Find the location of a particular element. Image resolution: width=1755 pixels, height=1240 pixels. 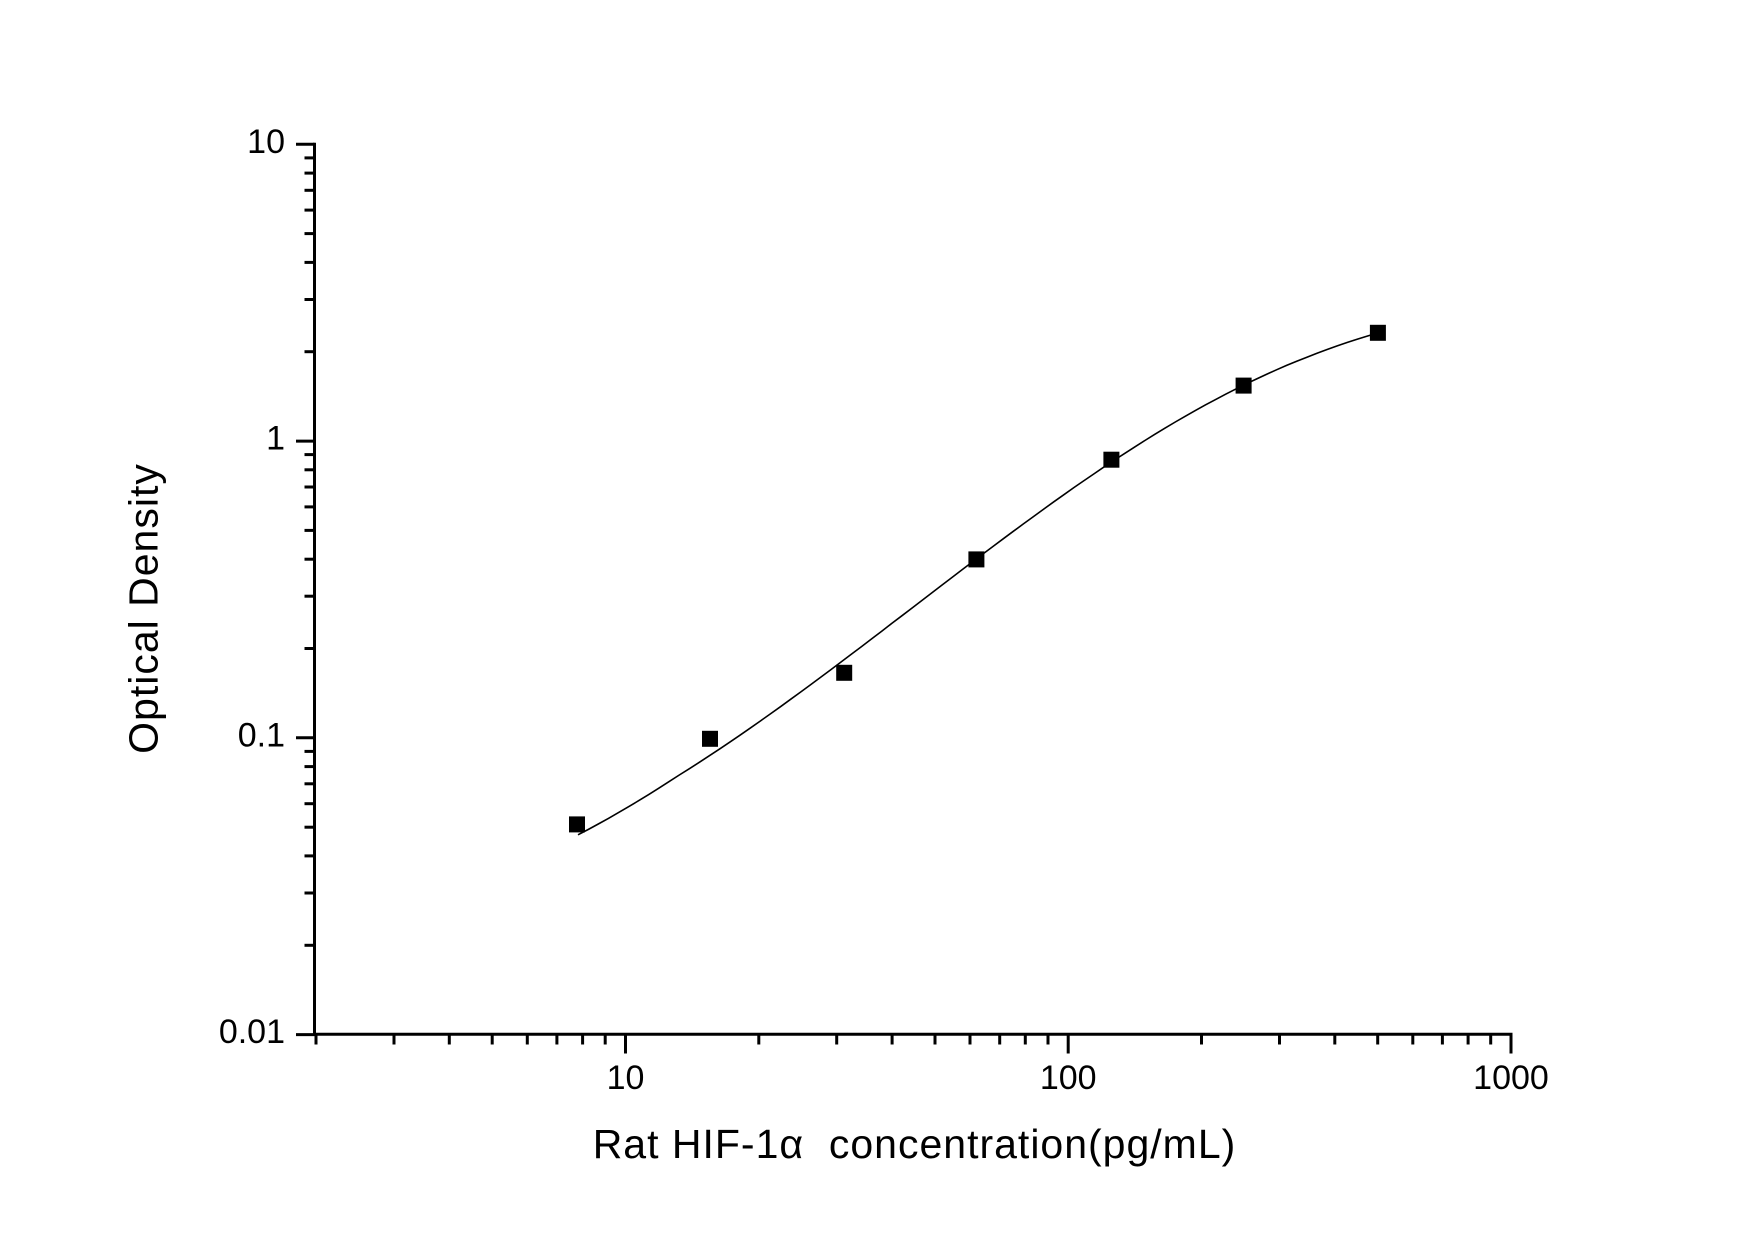

svg-text: Optical Density is located at coordinates (144, 608).